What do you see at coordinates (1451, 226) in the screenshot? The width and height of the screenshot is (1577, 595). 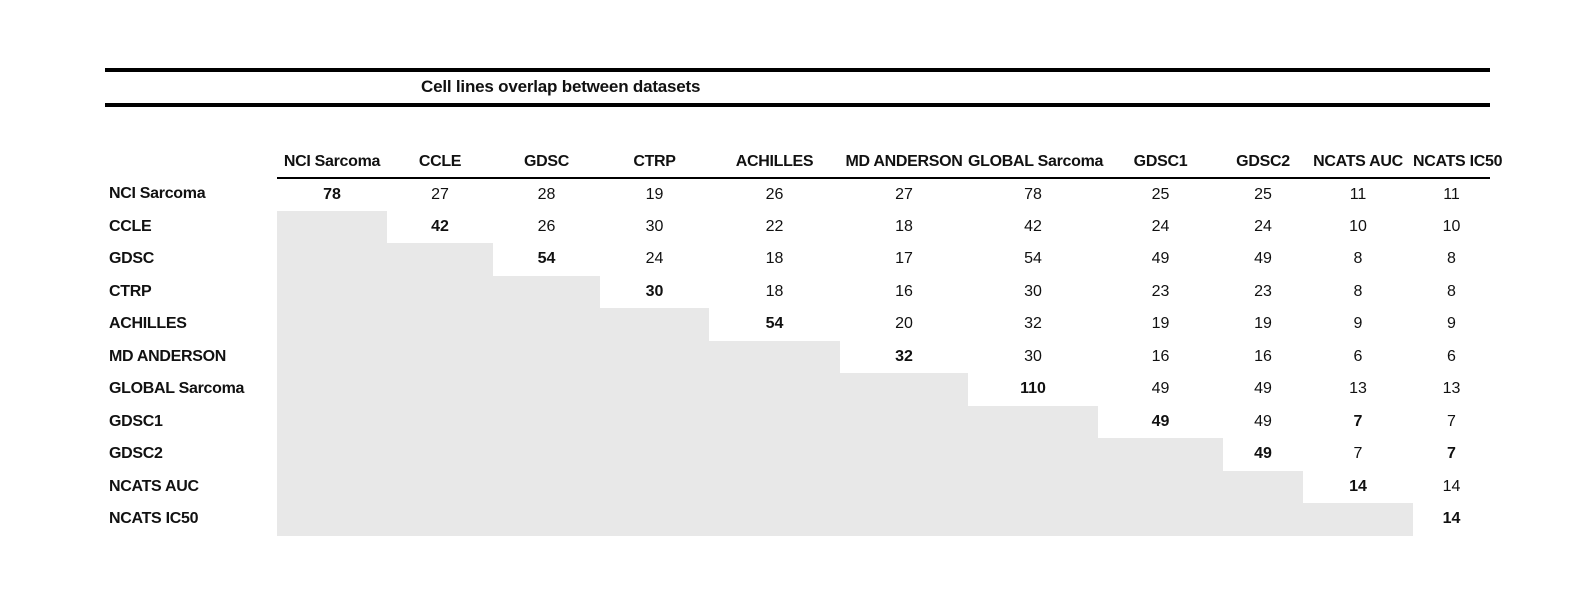 I see `overlap-cell: 10` at bounding box center [1451, 226].